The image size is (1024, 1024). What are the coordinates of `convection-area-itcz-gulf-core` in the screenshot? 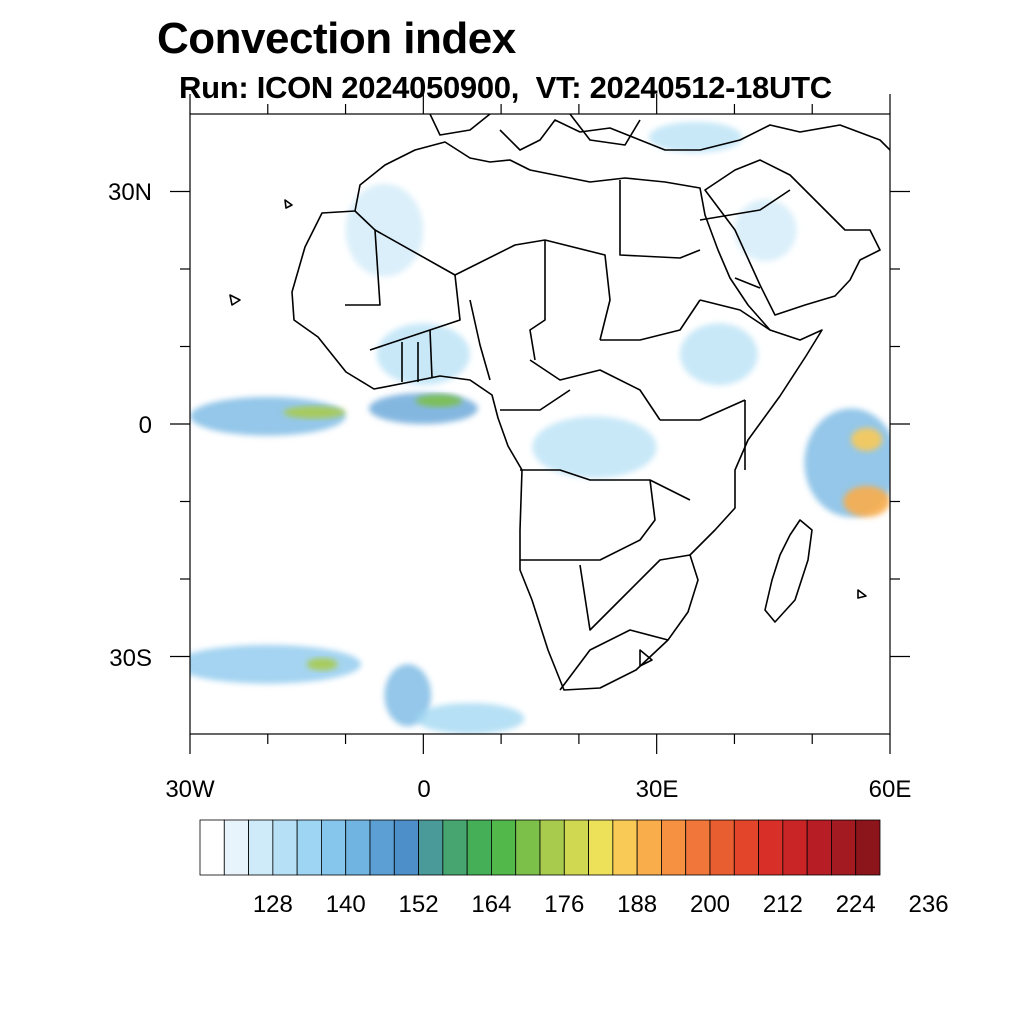 It's located at (439, 400).